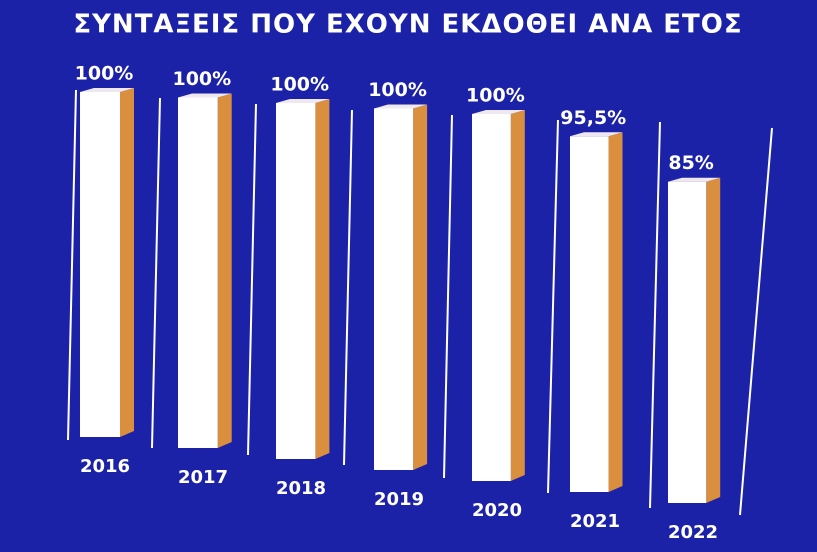 Image resolution: width=817 pixels, height=552 pixels. What do you see at coordinates (301, 488) in the screenshot?
I see `x-tick-label: 2018` at bounding box center [301, 488].